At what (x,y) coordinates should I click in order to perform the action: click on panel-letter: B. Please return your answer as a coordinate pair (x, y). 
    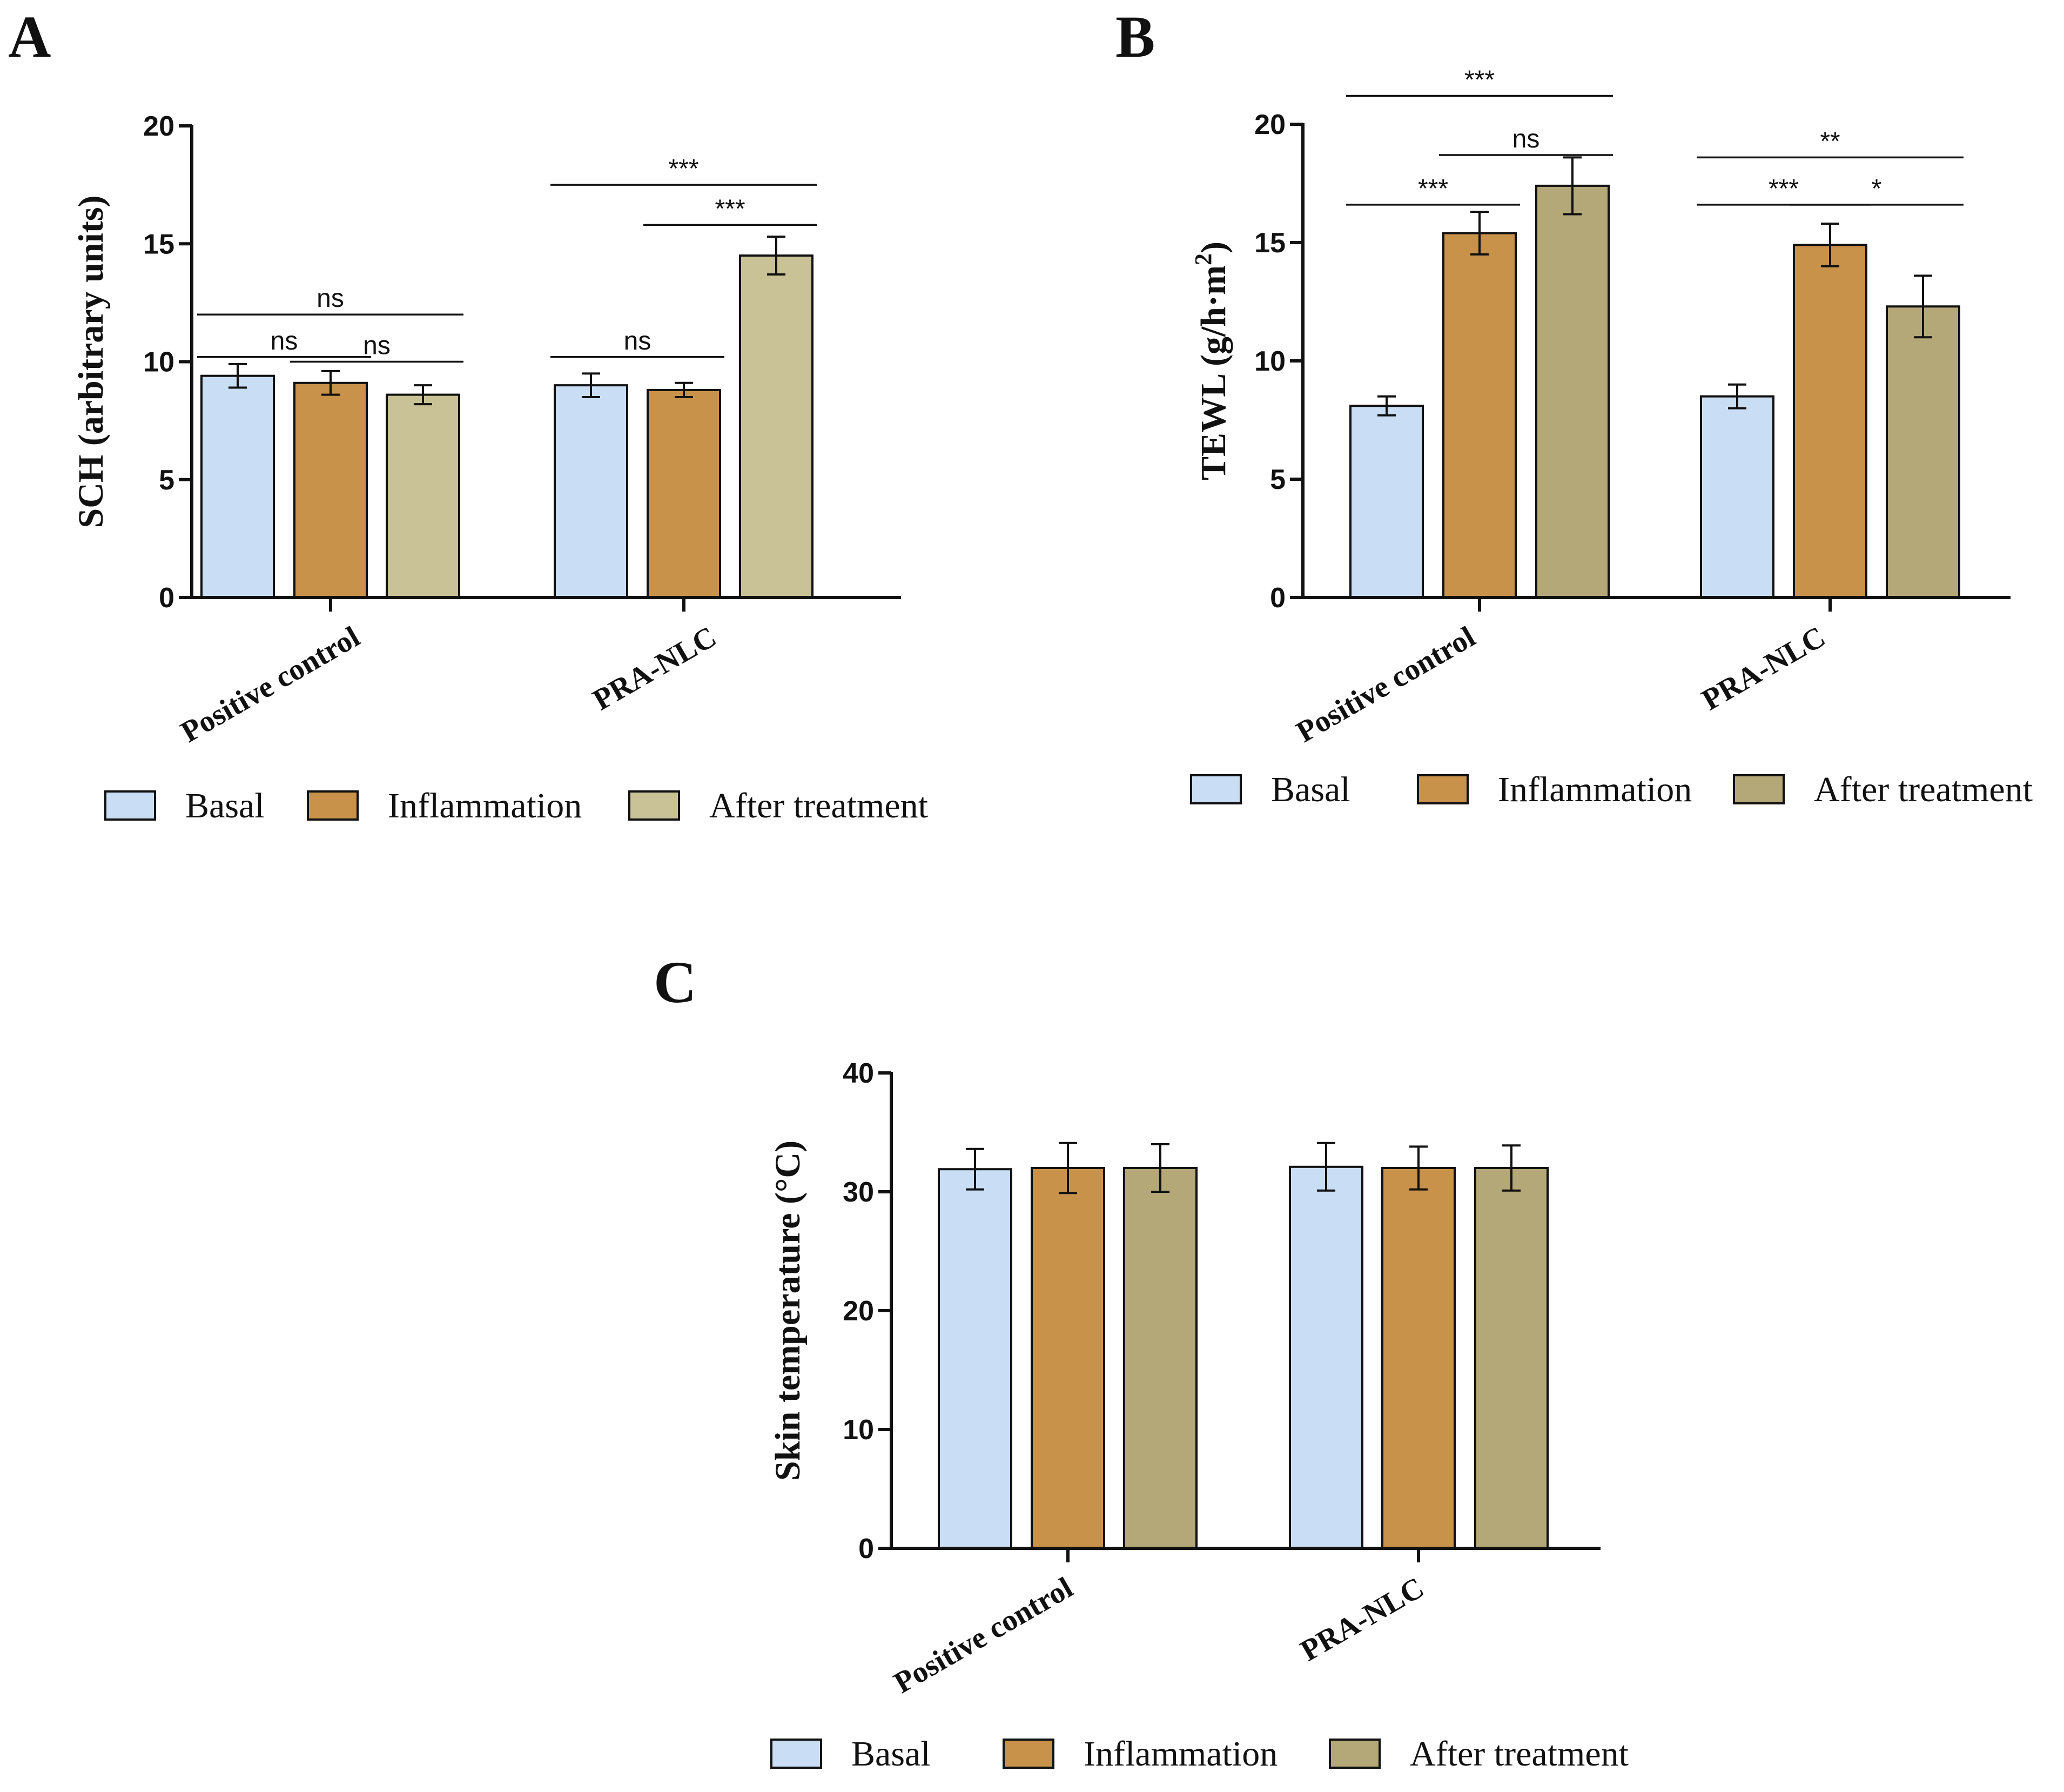
    Looking at the image, I should click on (1135, 37).